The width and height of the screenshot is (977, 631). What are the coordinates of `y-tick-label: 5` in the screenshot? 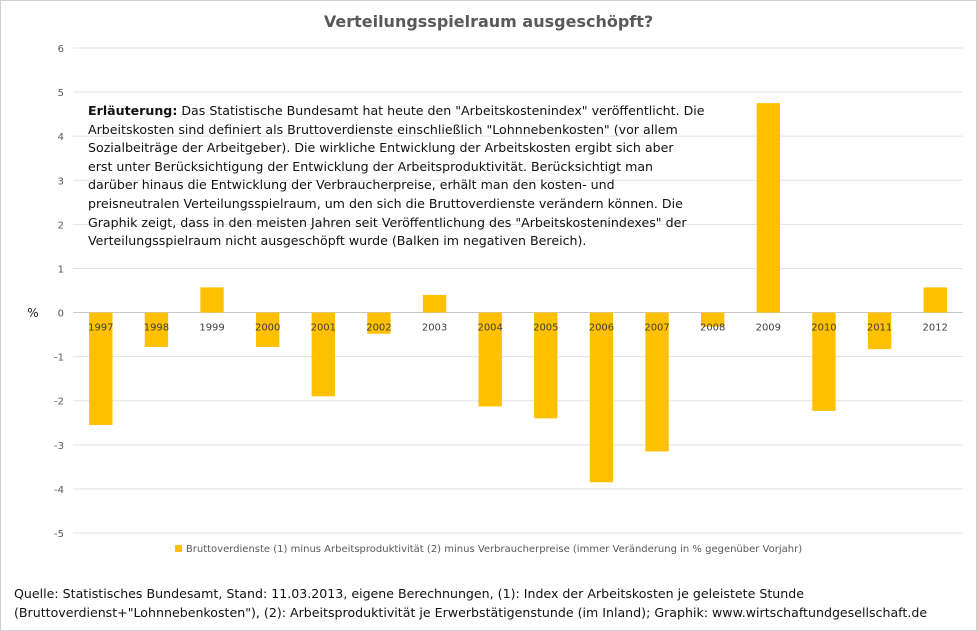 It's located at (61, 93).